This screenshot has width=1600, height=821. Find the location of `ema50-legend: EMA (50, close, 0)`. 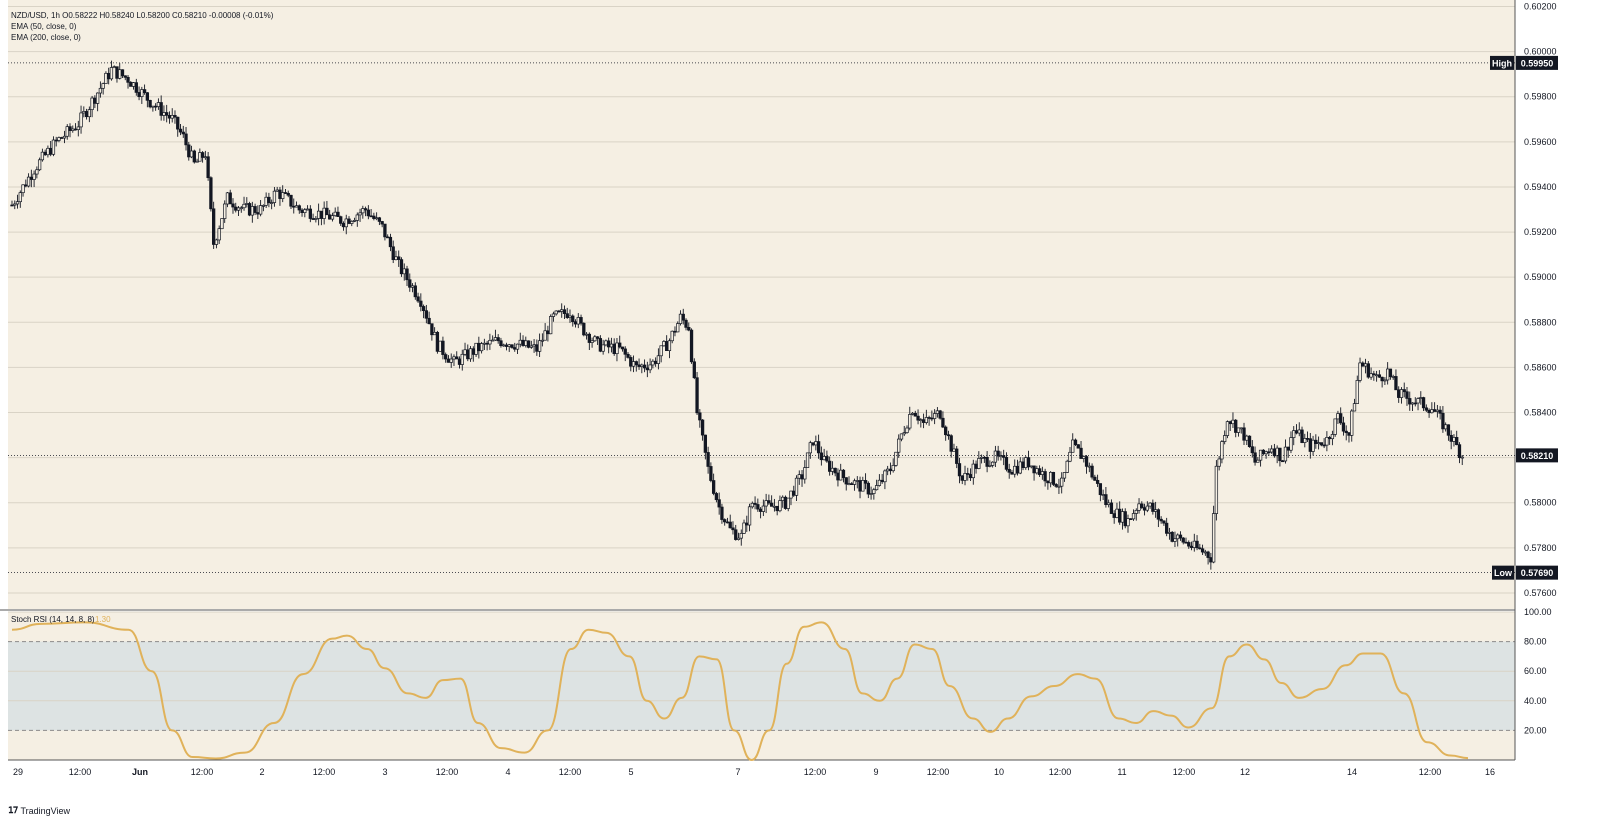

ema50-legend: EMA (50, close, 0) is located at coordinates (44, 26).